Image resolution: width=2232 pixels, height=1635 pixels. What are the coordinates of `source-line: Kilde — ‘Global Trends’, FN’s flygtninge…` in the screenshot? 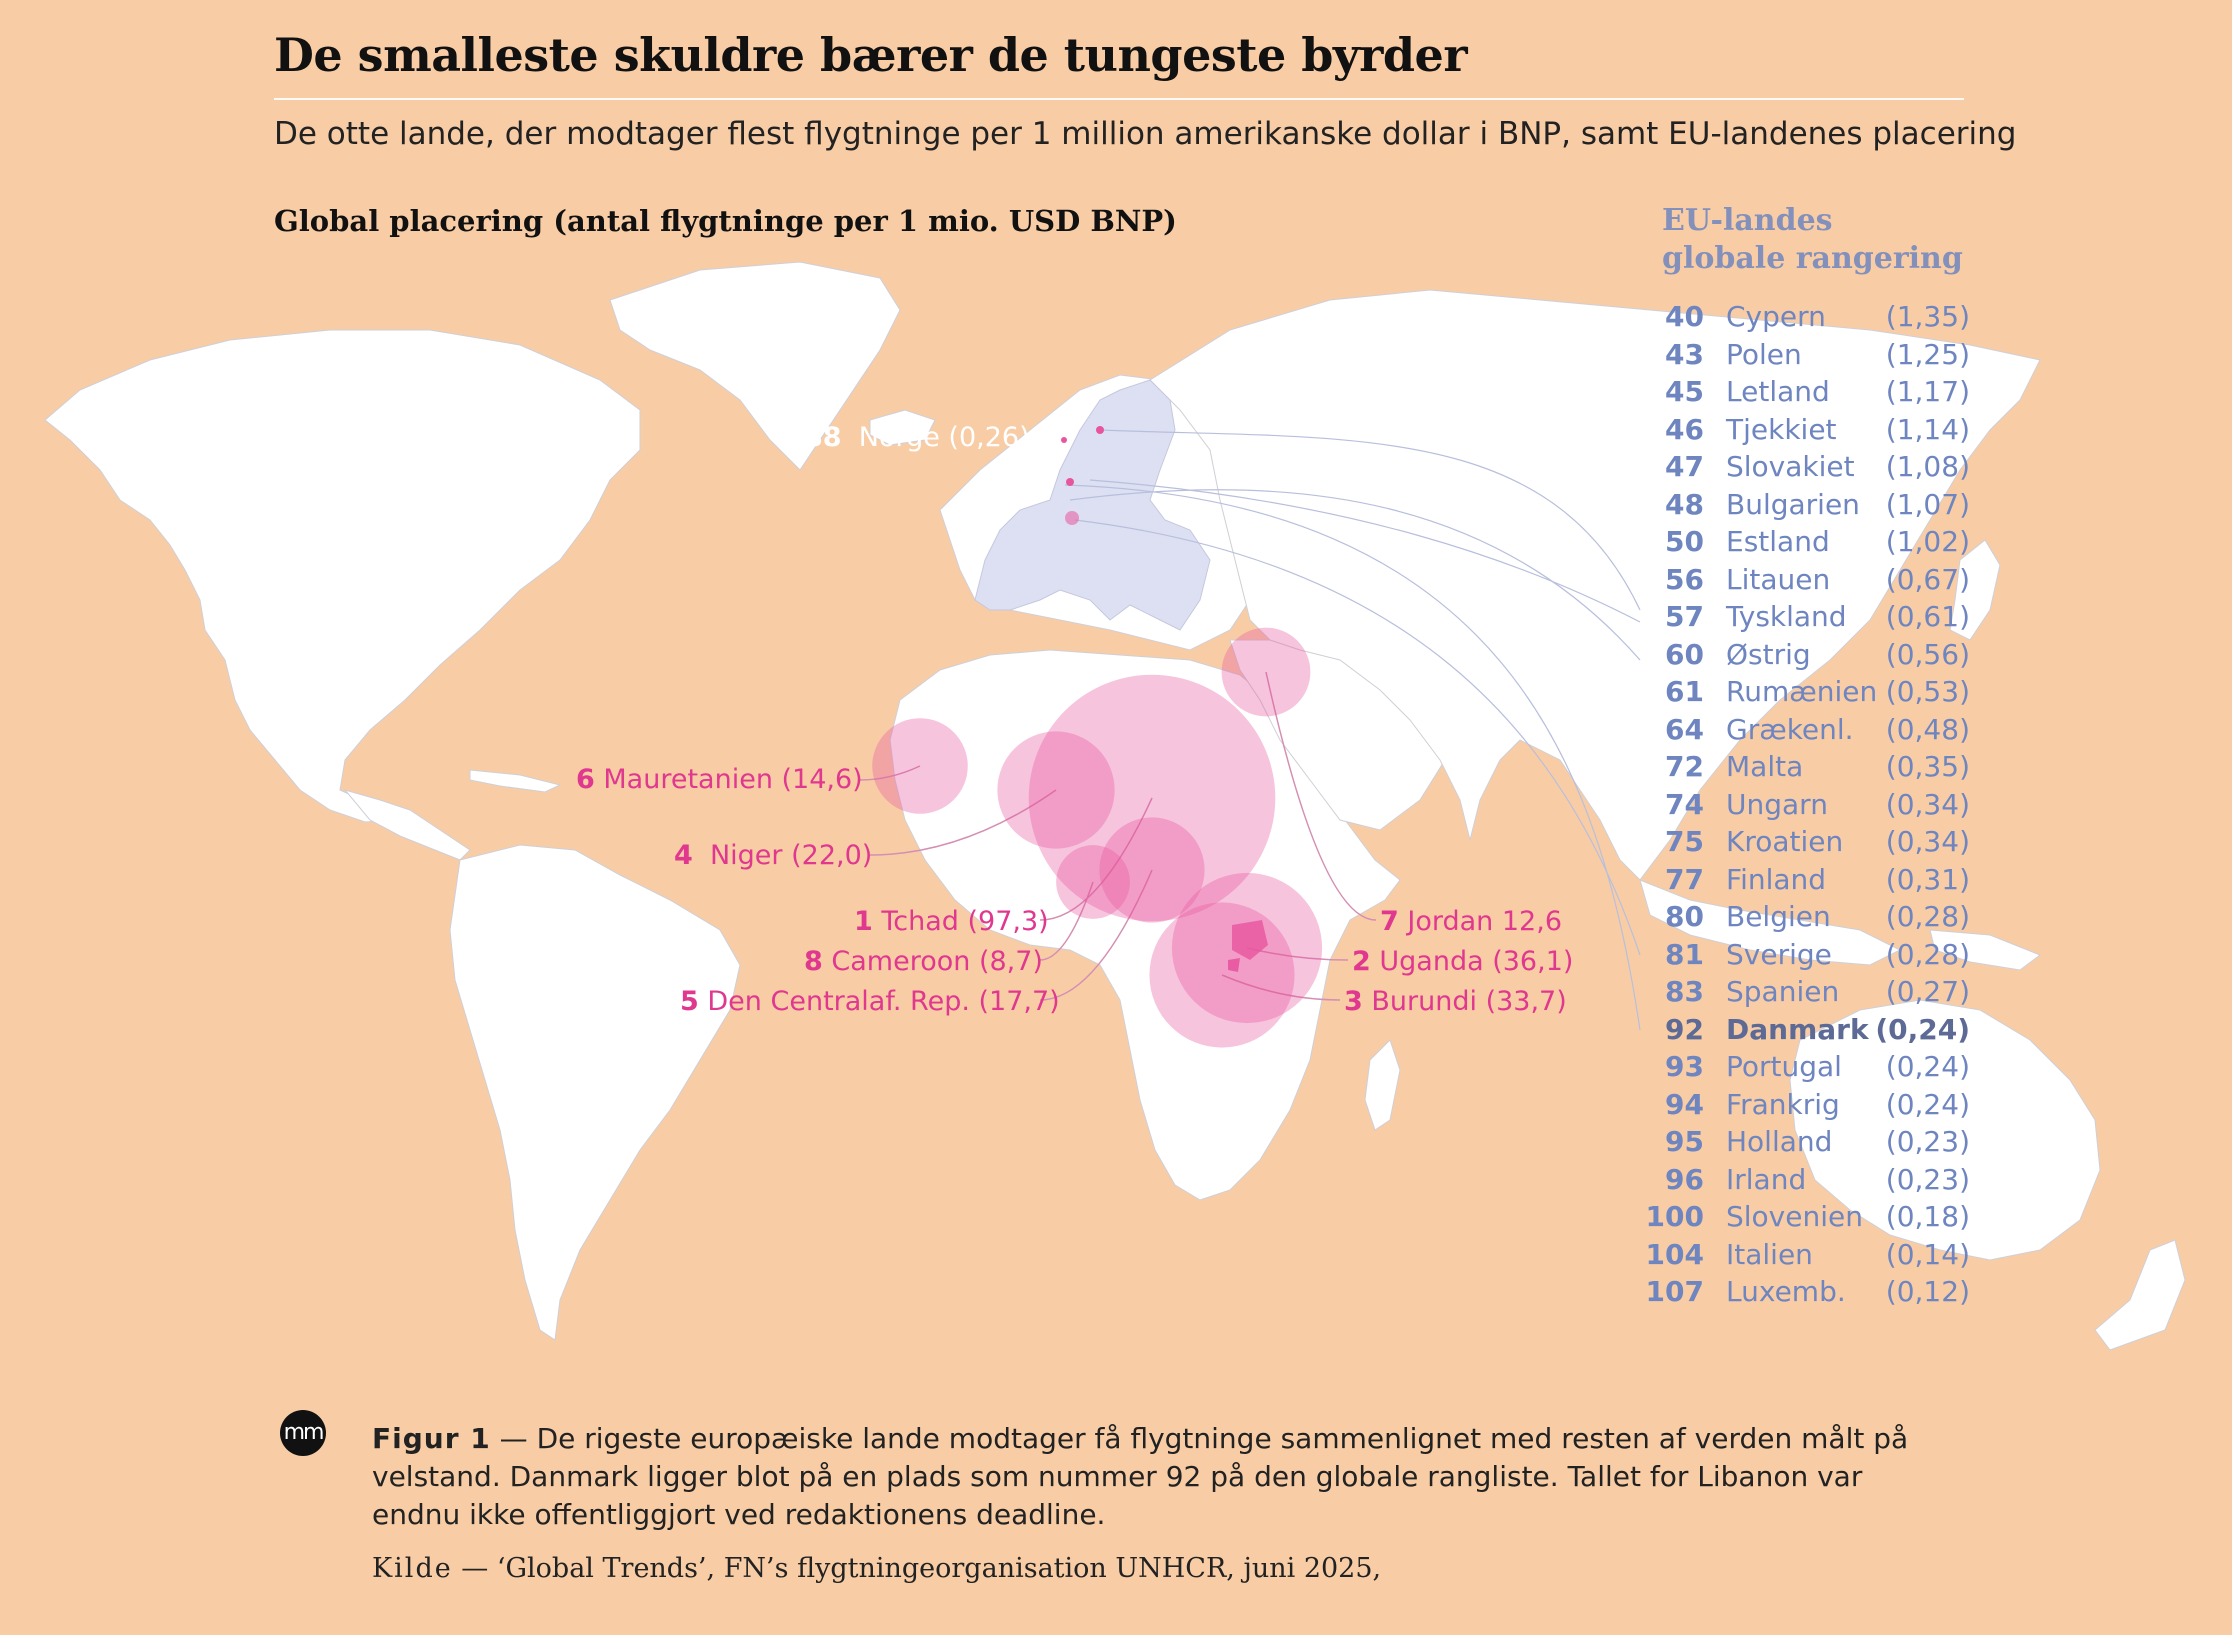 It's located at (876, 1568).